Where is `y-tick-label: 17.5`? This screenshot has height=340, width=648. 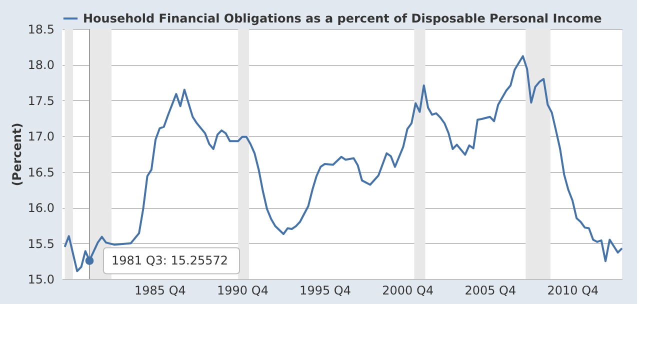
y-tick-label: 17.5 is located at coordinates (41, 101).